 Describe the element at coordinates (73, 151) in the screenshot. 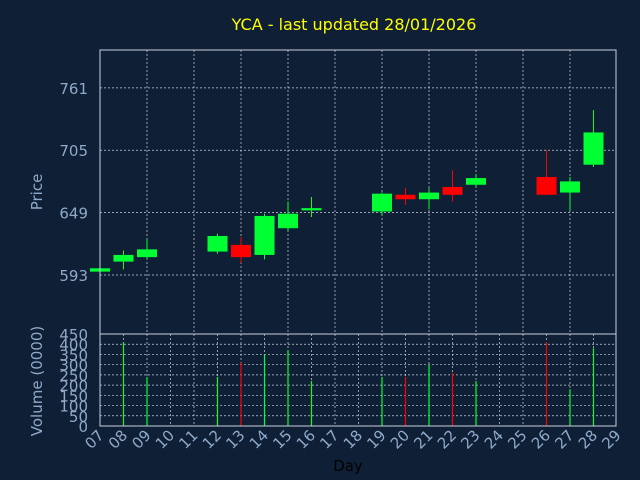

I see `price-tick-label: 705` at that location.